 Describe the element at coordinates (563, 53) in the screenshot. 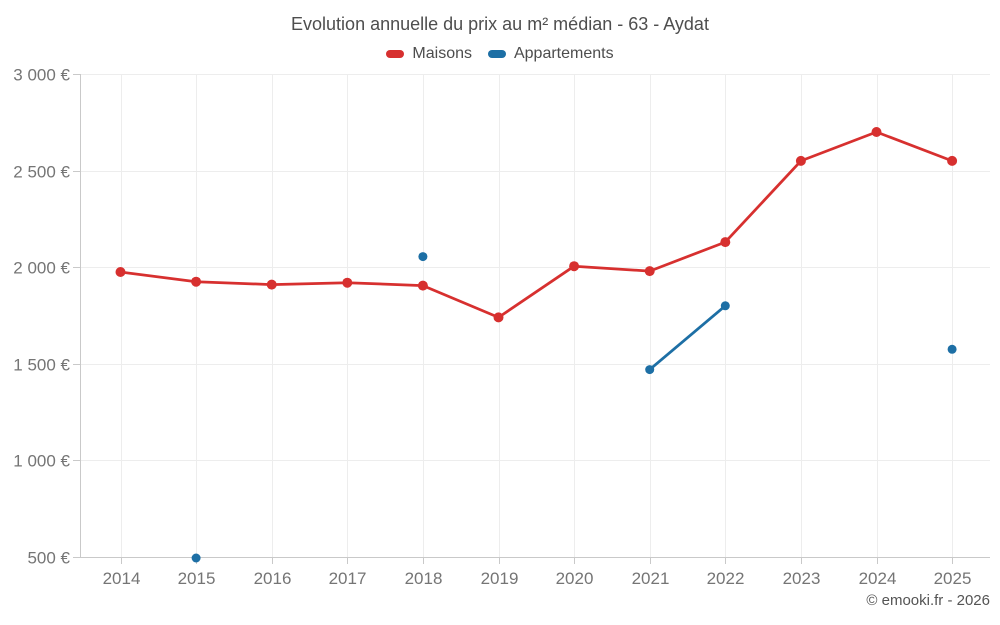

I see `legend-label-appartements: Appartements` at that location.